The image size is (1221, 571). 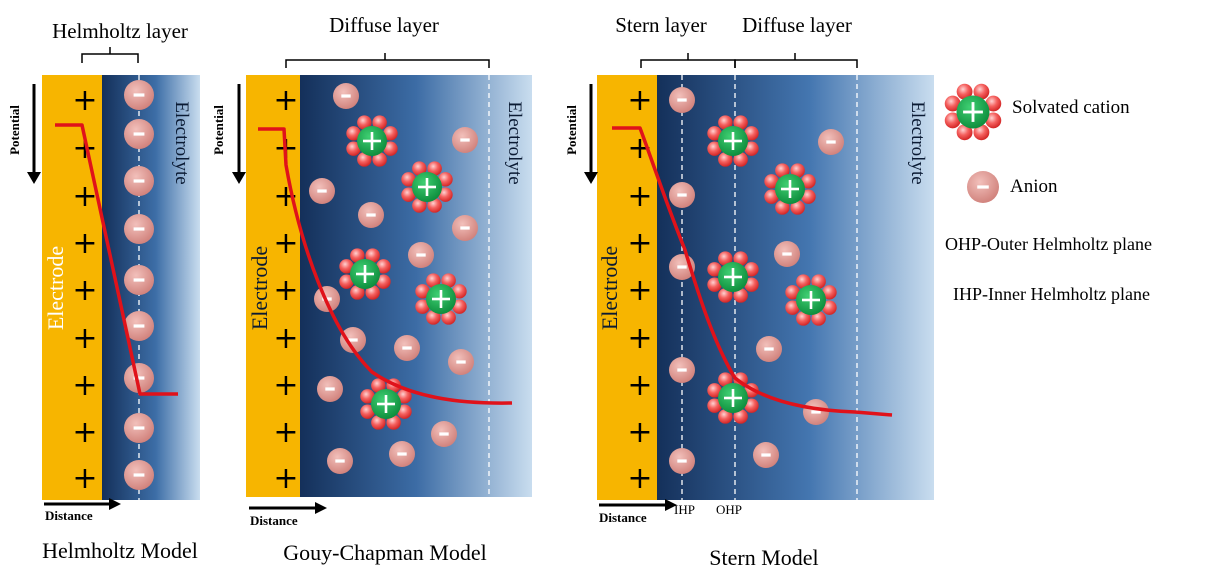 I want to click on helmholtz-caption: Helmholtz Model, so click(x=120, y=550).